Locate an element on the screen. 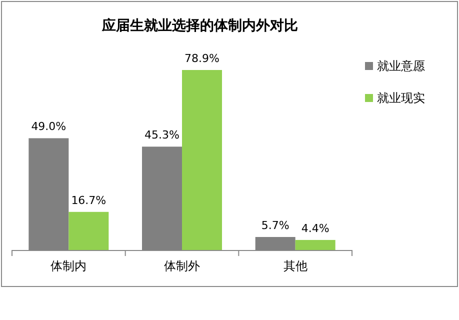 The image size is (459, 320). data-label: 4.4% is located at coordinates (315, 228).